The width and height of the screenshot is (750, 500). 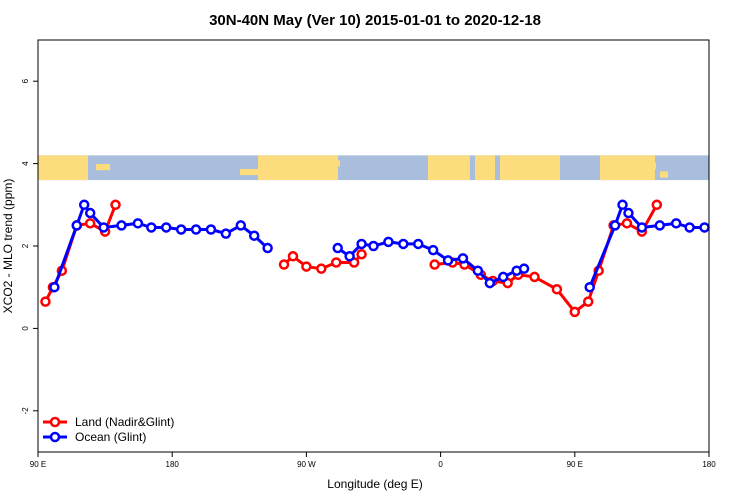 I want to click on x-tick-label: 0, so click(x=440, y=464).